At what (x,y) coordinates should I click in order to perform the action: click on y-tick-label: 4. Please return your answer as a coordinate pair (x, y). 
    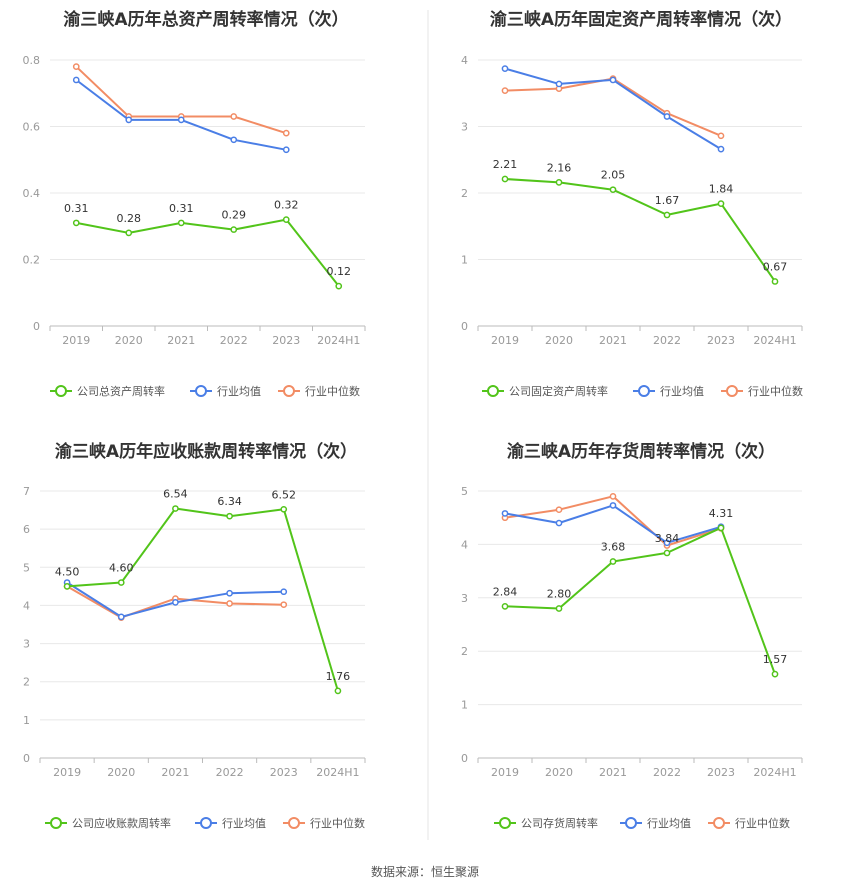
    Looking at the image, I should click on (26, 605).